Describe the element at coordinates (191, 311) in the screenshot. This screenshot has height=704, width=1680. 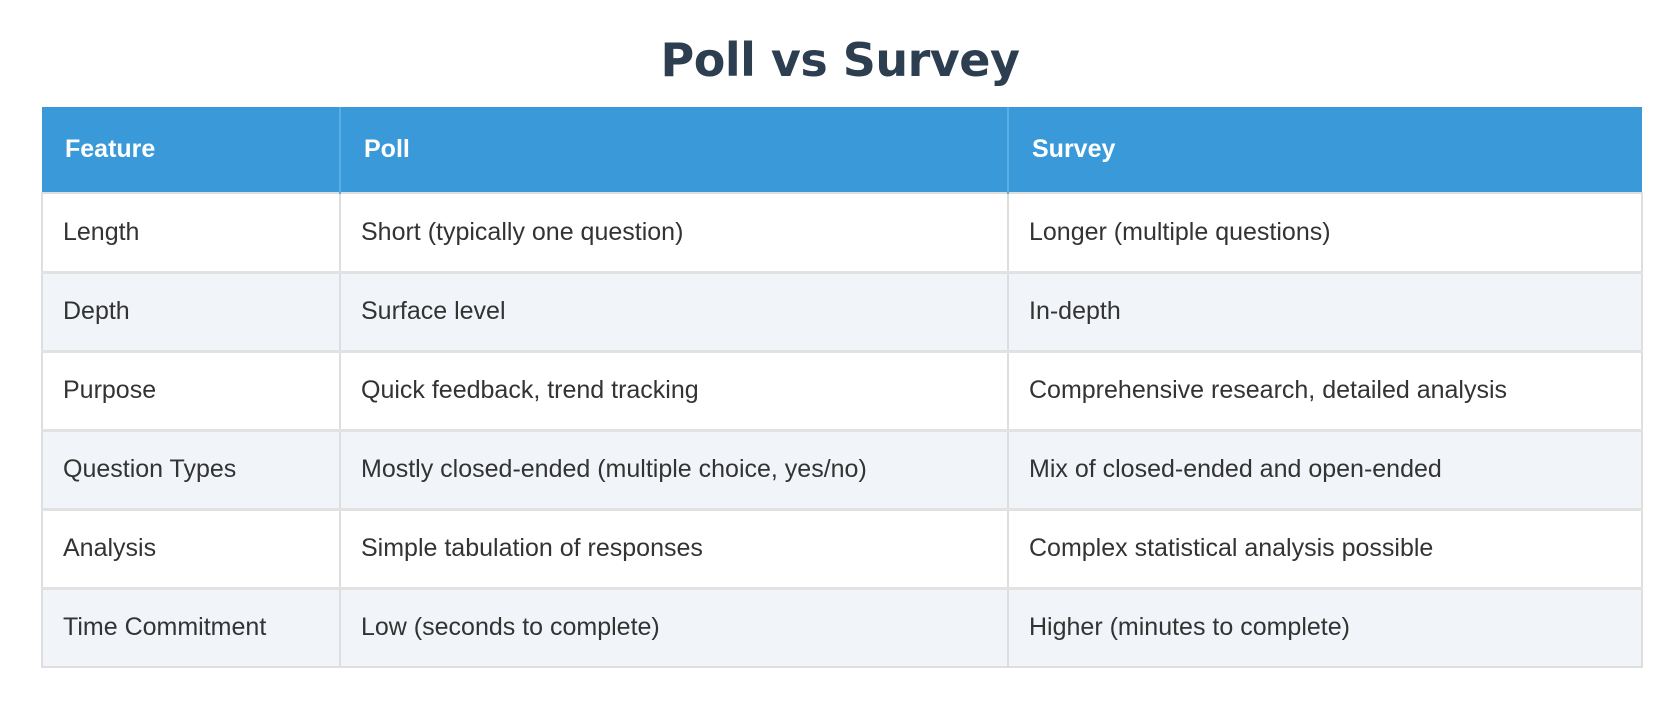
I see `feature-cell: Depth` at that location.